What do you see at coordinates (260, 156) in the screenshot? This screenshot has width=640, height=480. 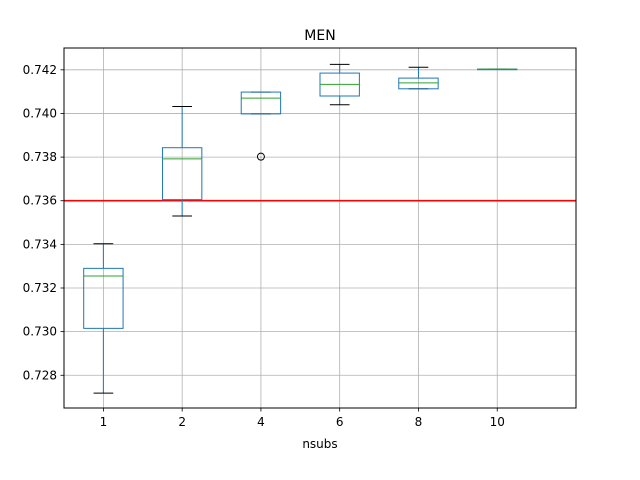 I see `outlier-point` at bounding box center [260, 156].